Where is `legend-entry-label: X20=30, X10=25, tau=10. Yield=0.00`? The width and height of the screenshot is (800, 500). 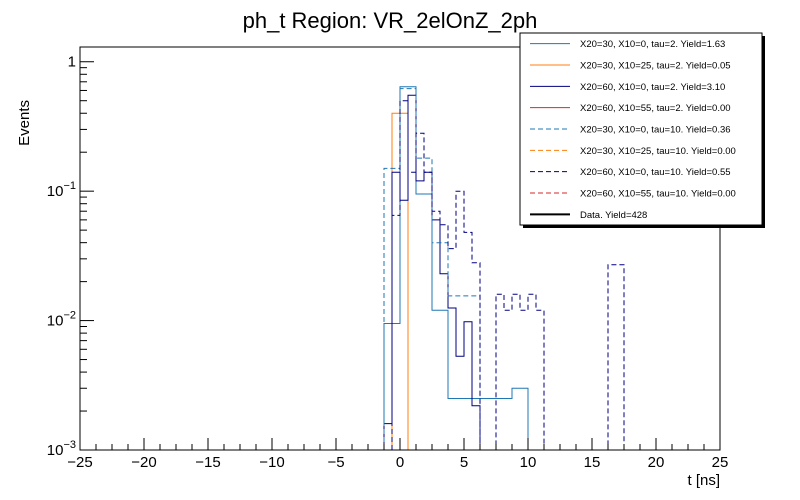
legend-entry-label: X20=30, X10=25, tau=10. Yield=0.00 is located at coordinates (658, 151).